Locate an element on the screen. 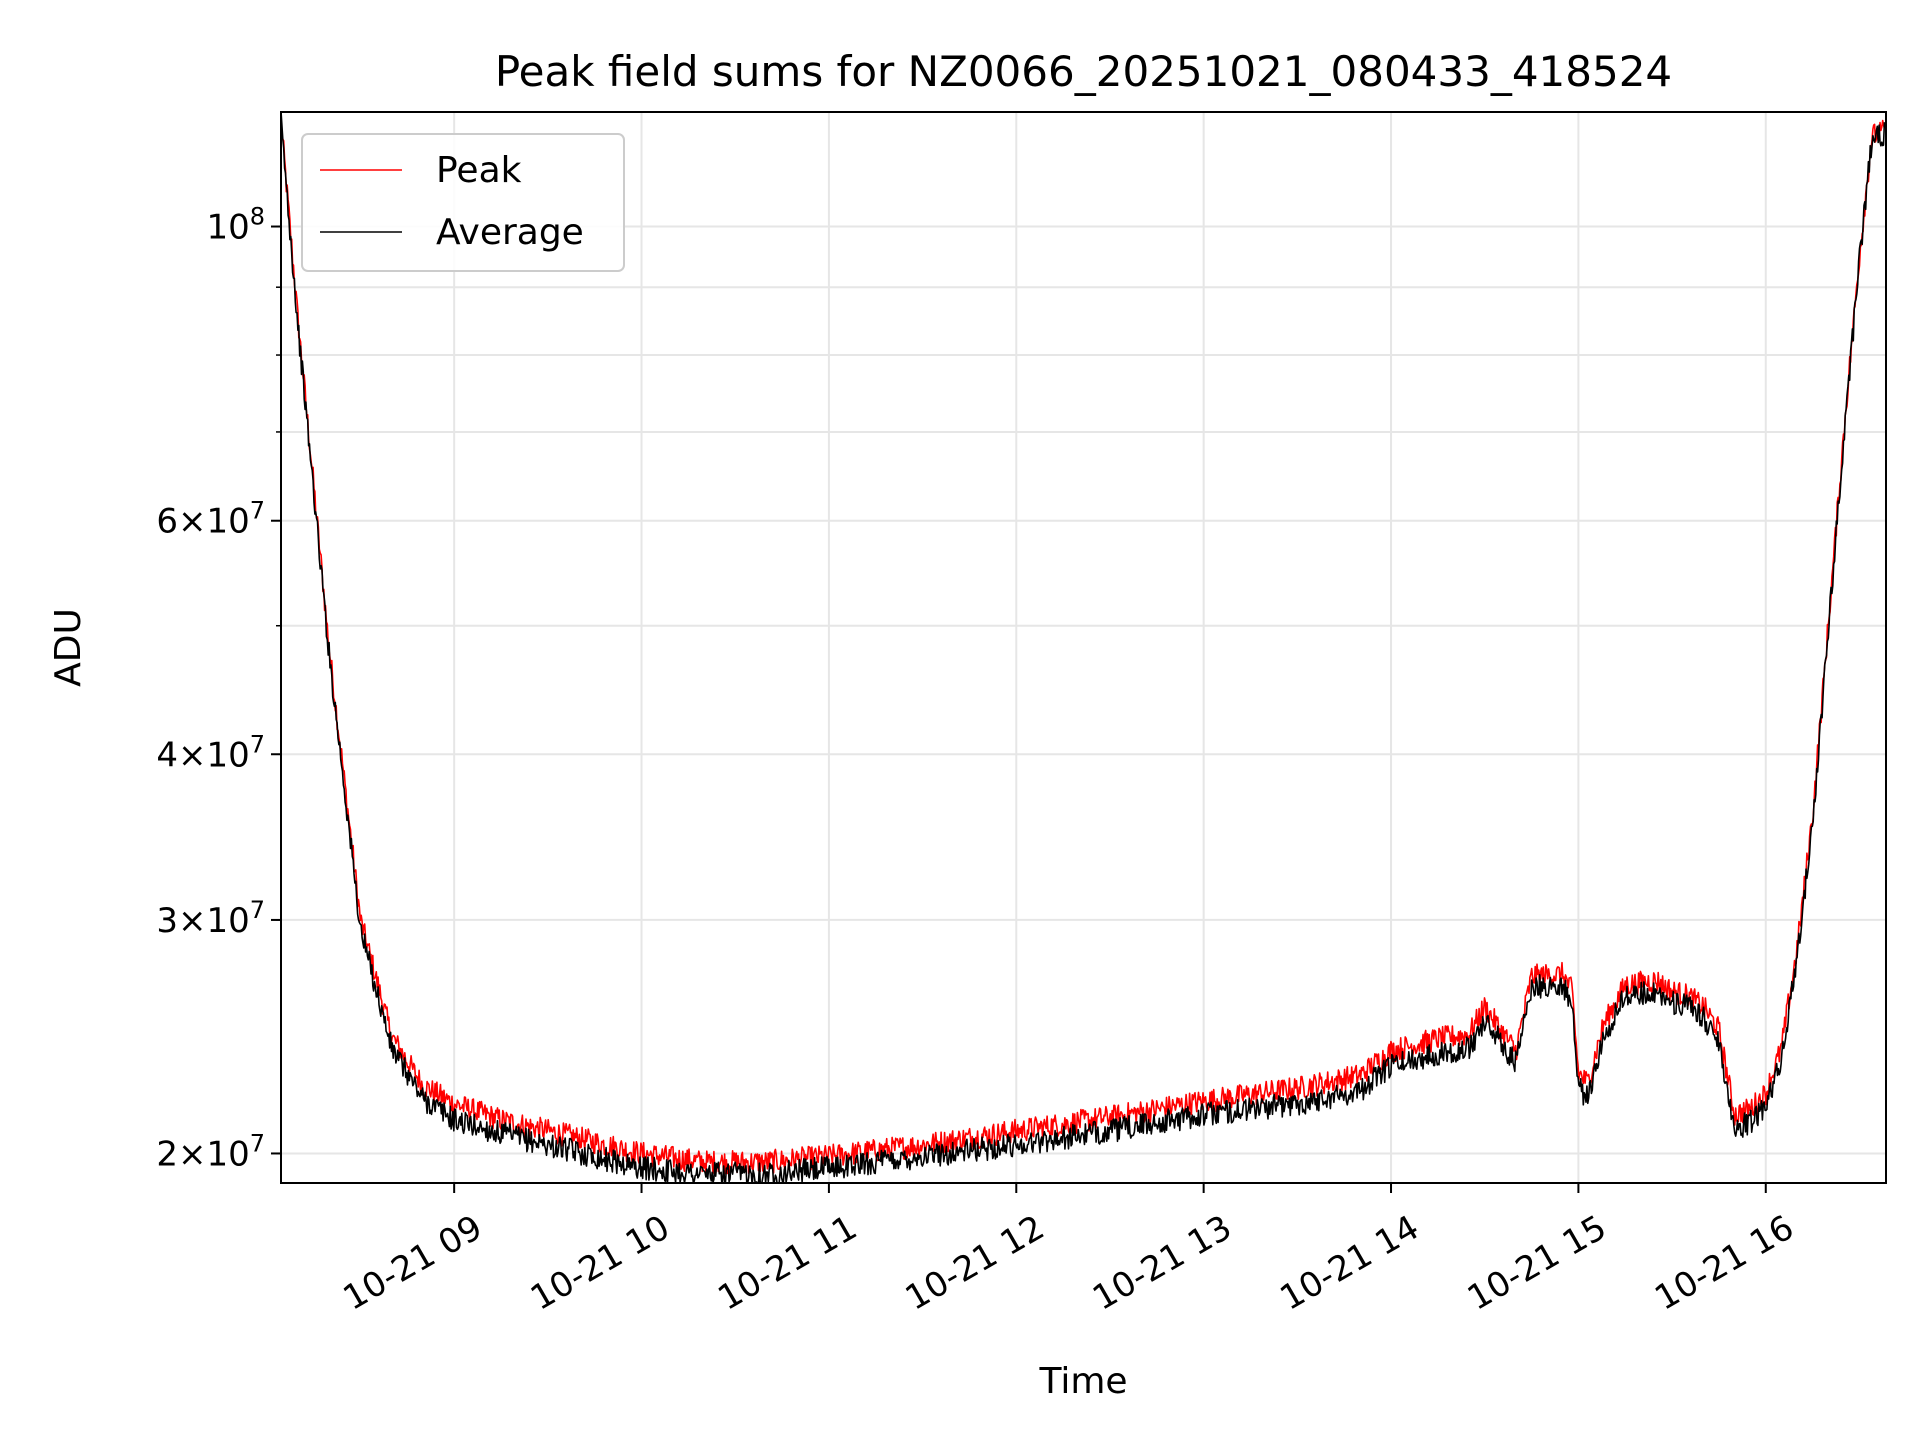 Image resolution: width=1920 pixels, height=1440 pixels. legend-label: Average is located at coordinates (510, 232).